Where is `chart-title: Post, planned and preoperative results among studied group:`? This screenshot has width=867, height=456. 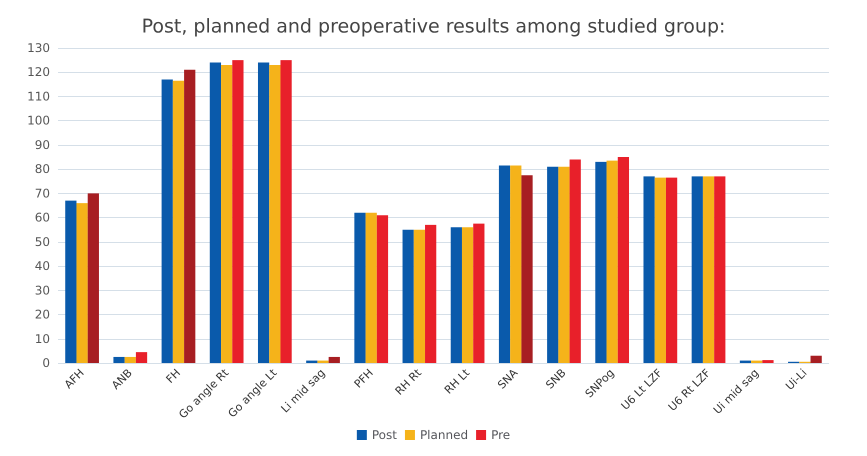 chart-title: Post, planned and preoperative results among studied group: is located at coordinates (434, 27).